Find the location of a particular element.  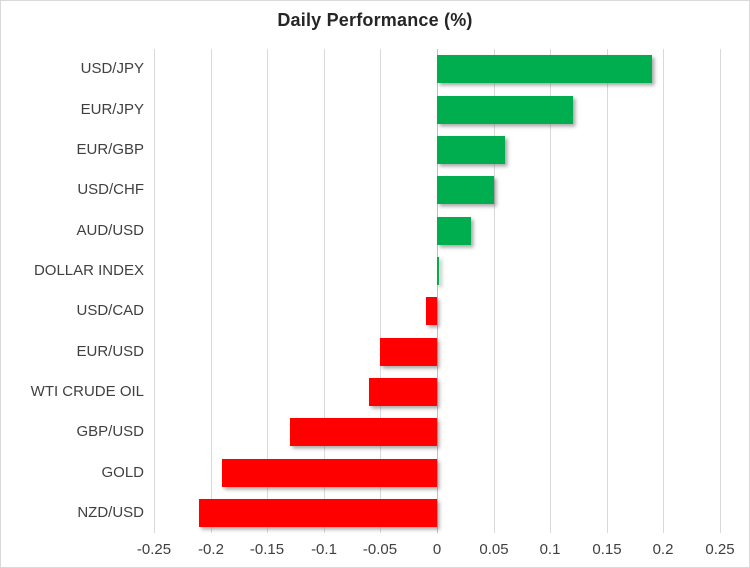

category-label-eur-gbp: EUR/GBP is located at coordinates (110, 149).